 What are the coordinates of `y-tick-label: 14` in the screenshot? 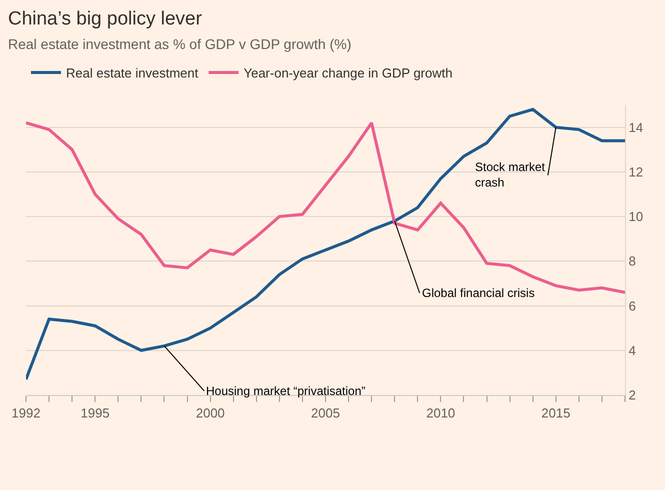 It's located at (636, 127).